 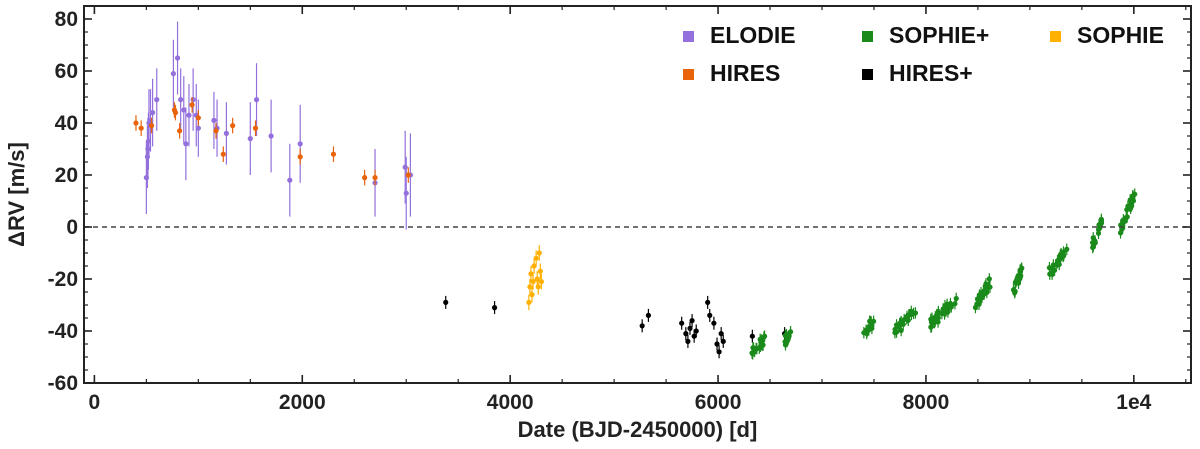 What do you see at coordinates (939, 35) in the screenshot?
I see `legend-label: SOPHIE+` at bounding box center [939, 35].